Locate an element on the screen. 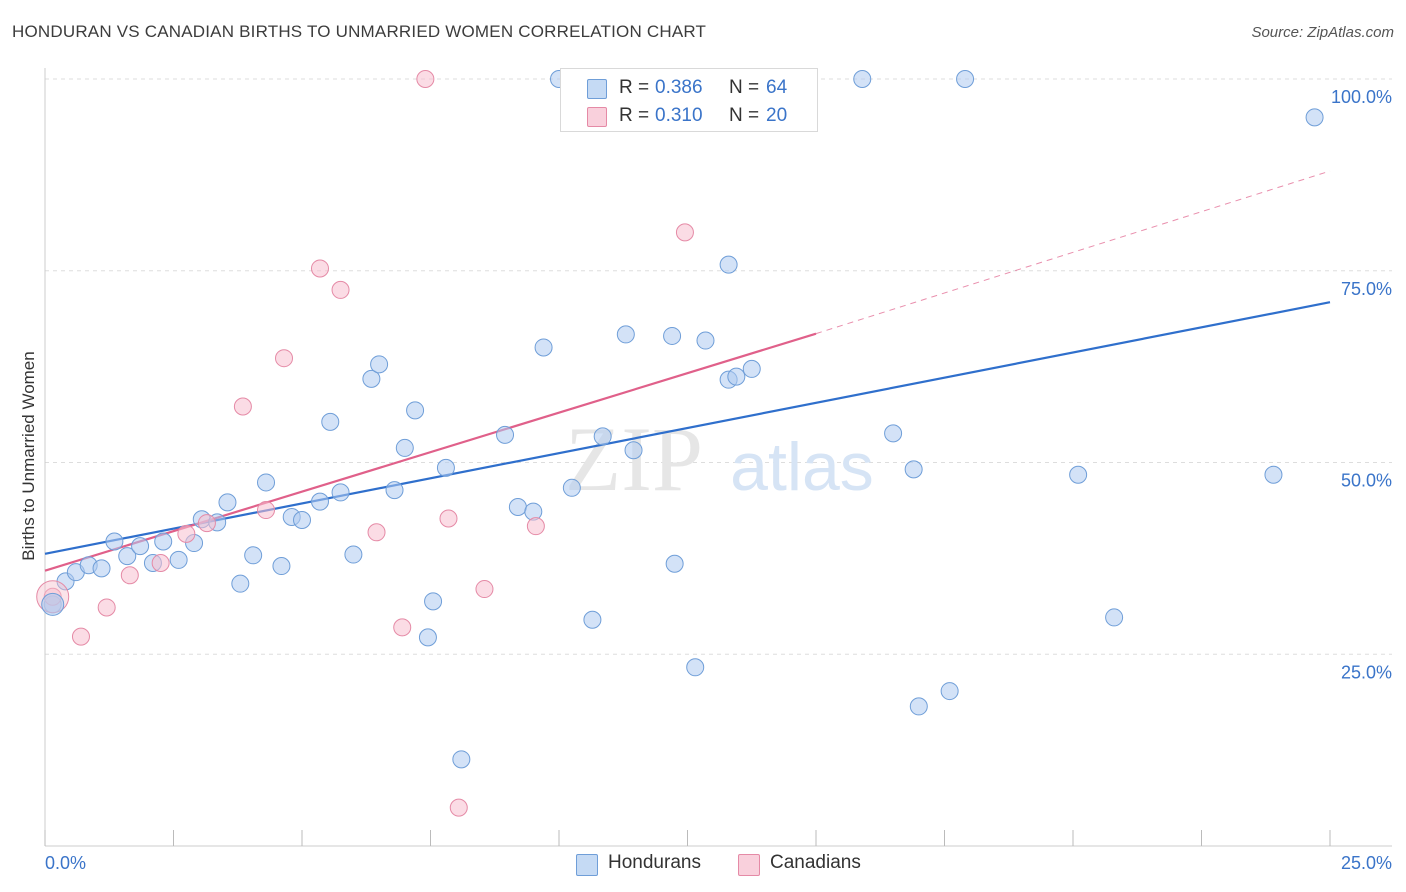  legend-row-hondurans: R = 0.386 N = 64 is located at coordinates (689, 88).